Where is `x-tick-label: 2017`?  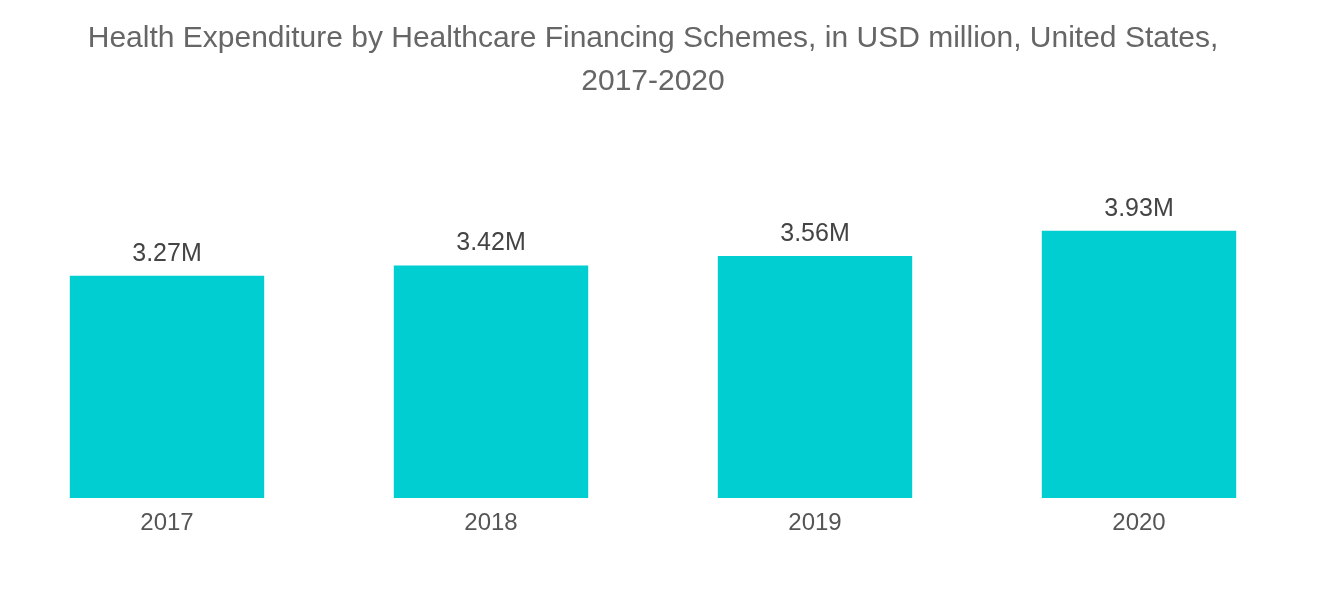
x-tick-label: 2017 is located at coordinates (167, 521).